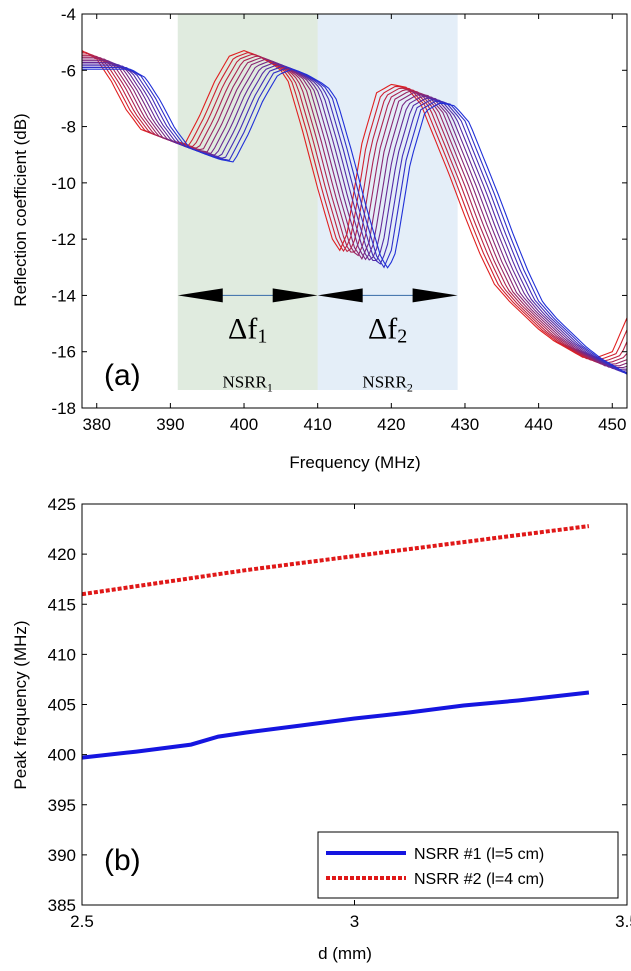  Describe the element at coordinates (62, 755) in the screenshot. I see `chart-b-ytick-label: 400` at that location.